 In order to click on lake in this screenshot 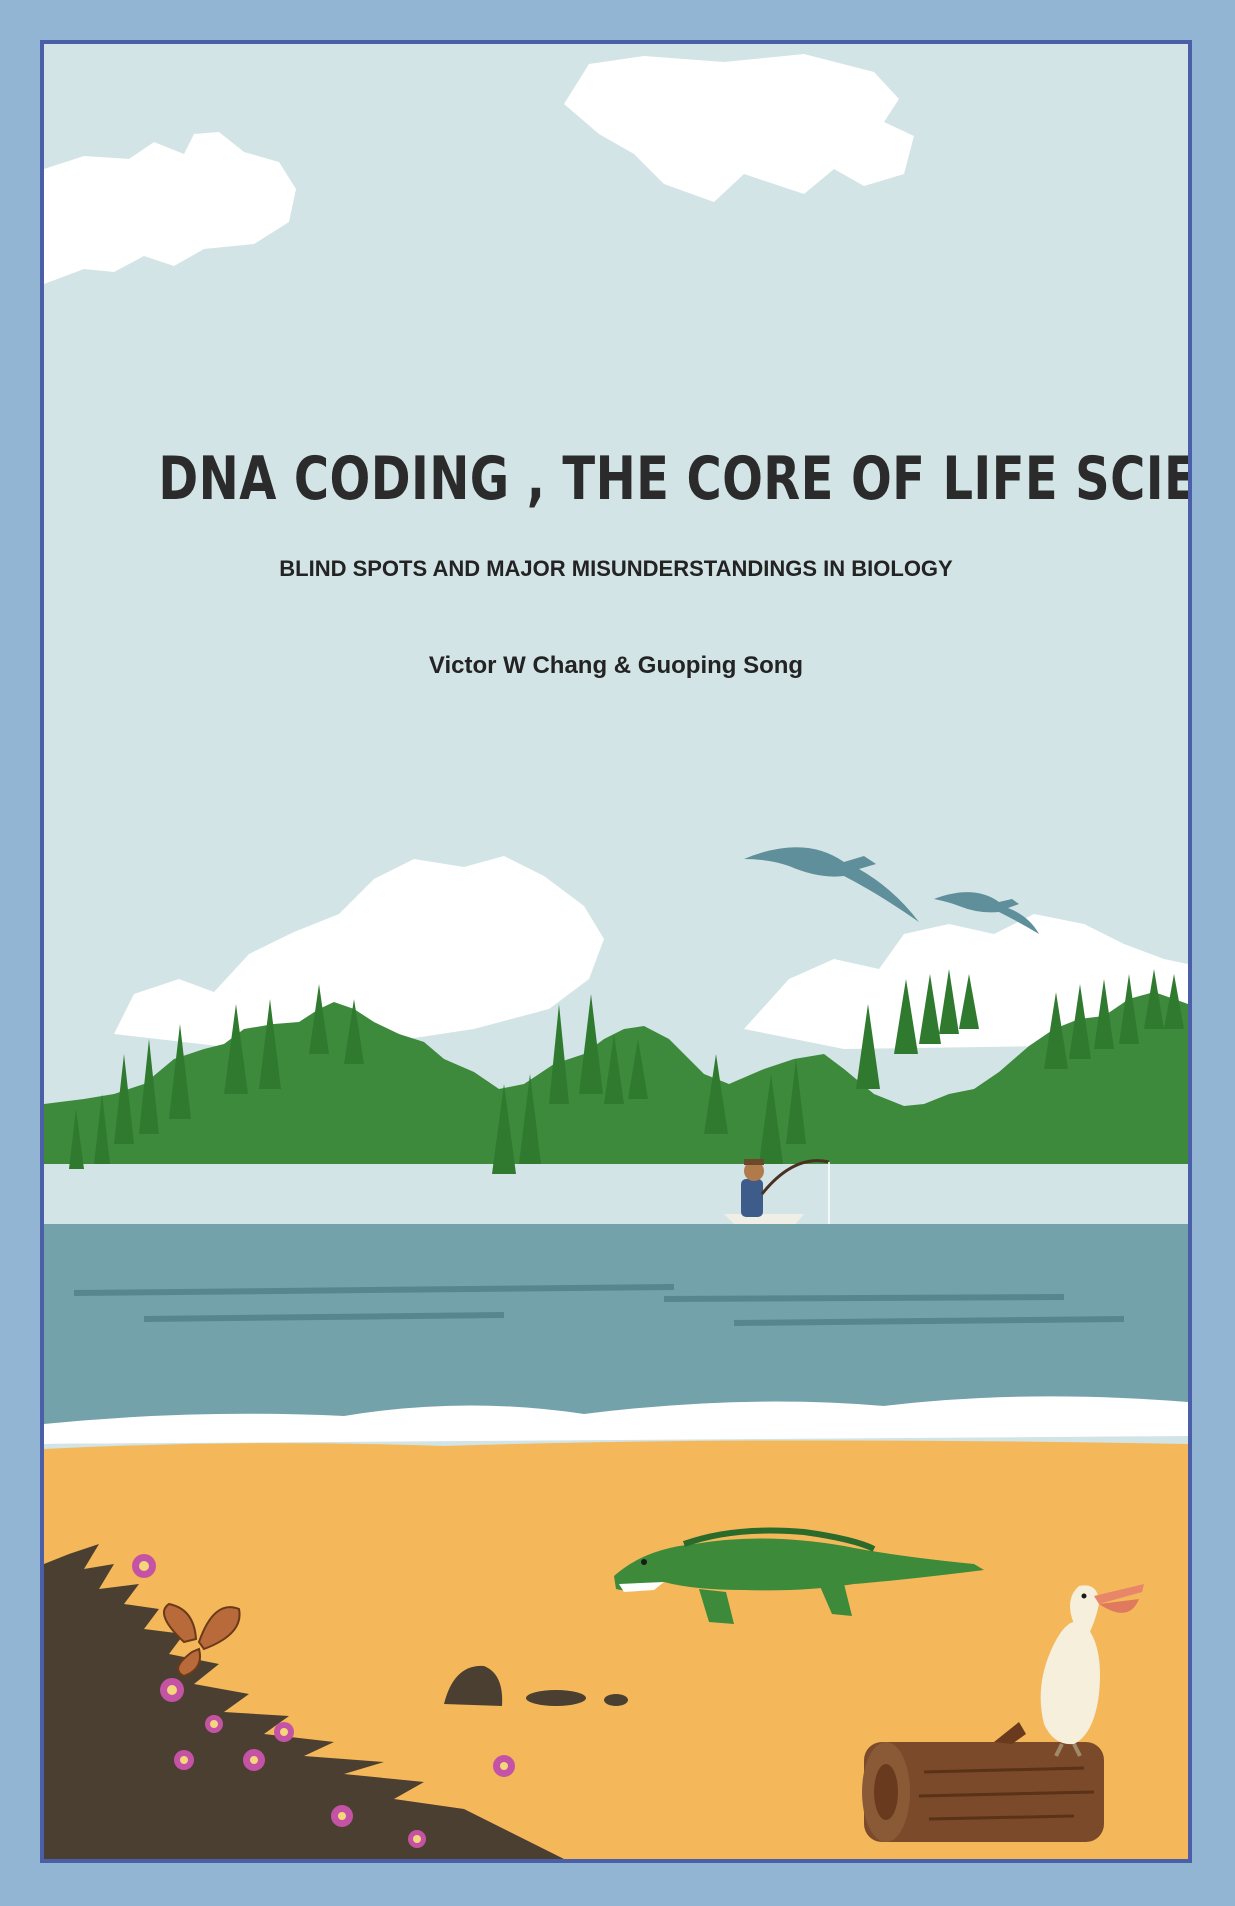, I will do `click(616, 1334)`.